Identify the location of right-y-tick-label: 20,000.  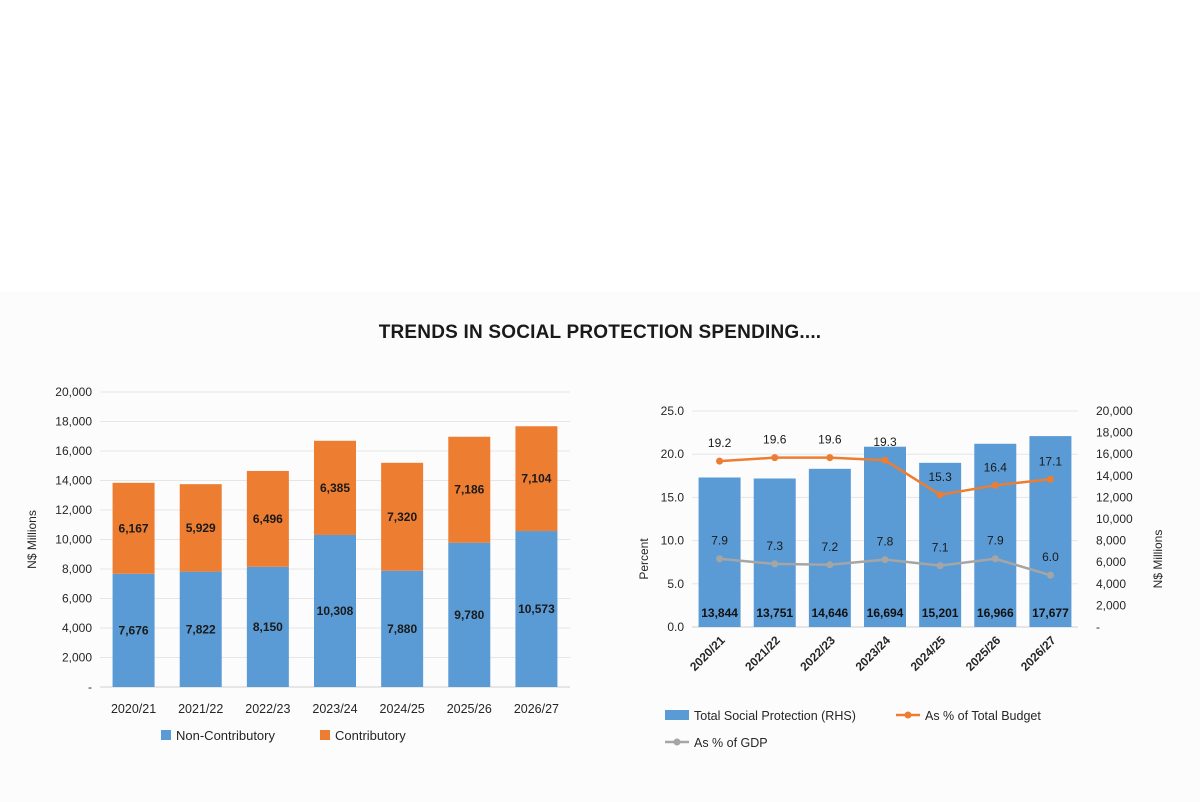
(1114, 411).